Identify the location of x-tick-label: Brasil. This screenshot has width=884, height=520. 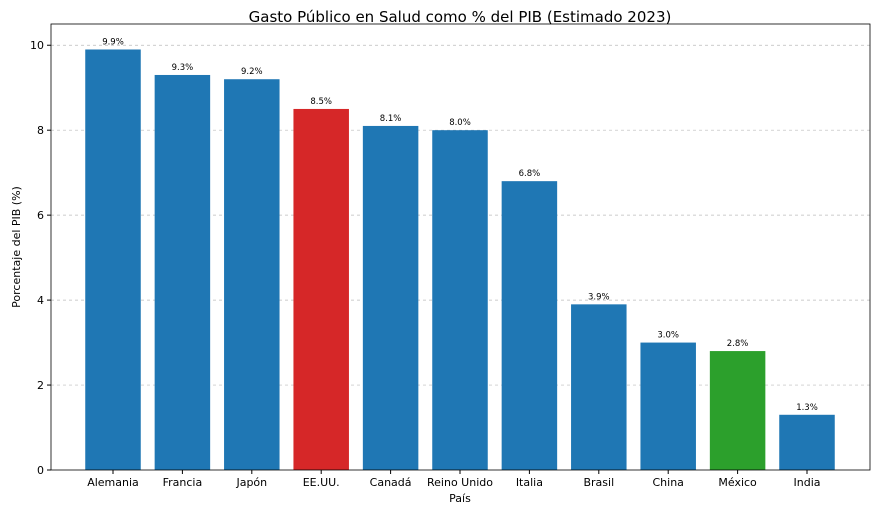
(598, 482).